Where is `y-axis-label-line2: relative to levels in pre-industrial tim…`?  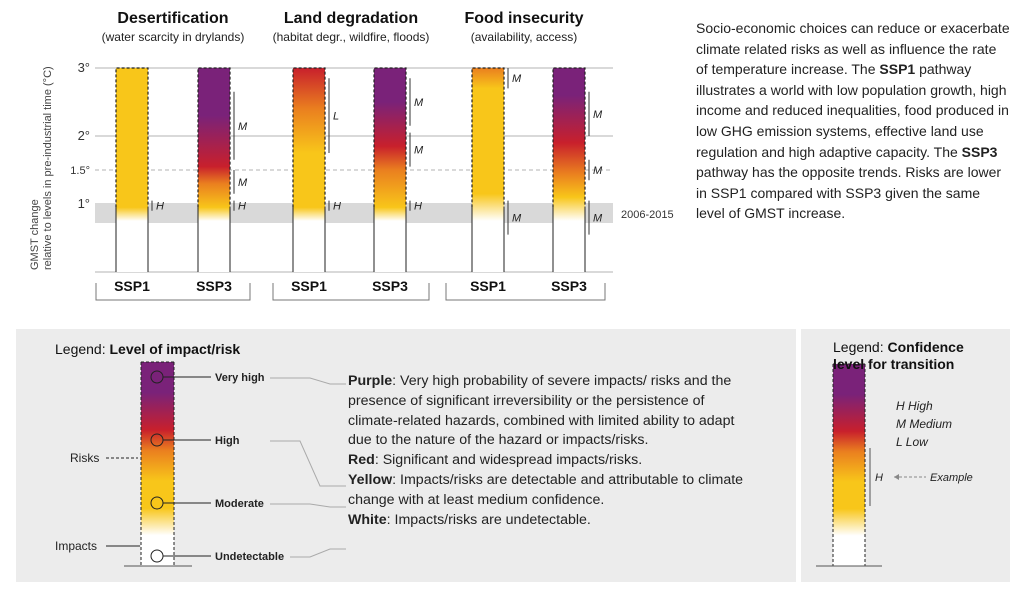
y-axis-label-line2: relative to levels in pre-industrial tim… is located at coordinates (48, 168).